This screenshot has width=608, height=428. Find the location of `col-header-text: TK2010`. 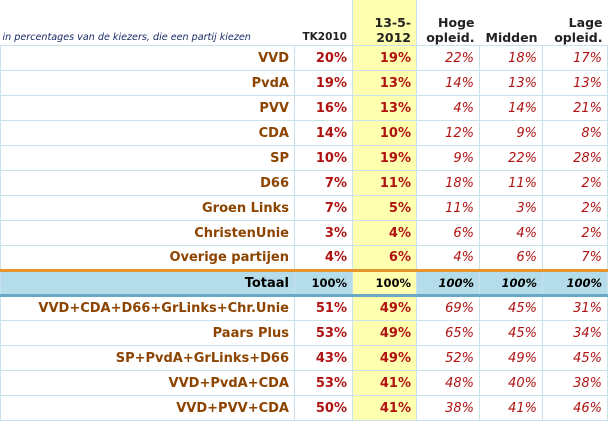

col-header-text: TK2010 is located at coordinates (324, 37).